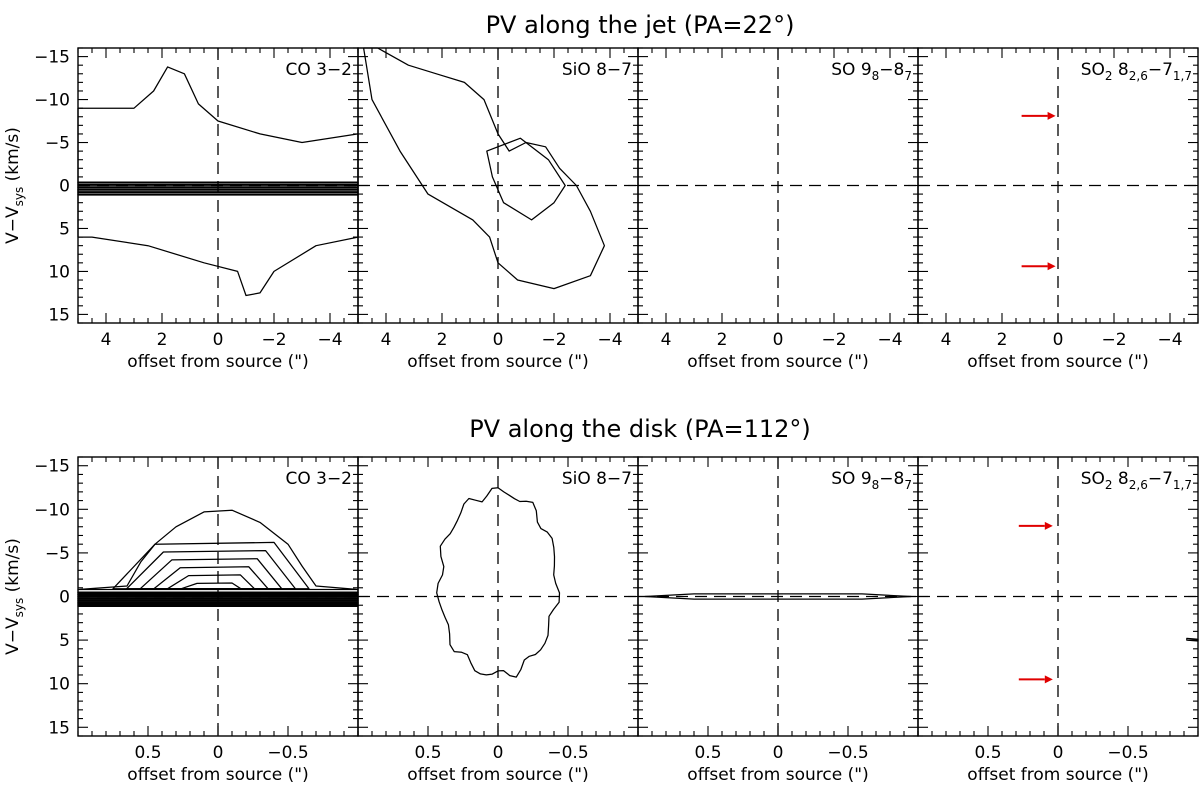 The image size is (1200, 792). I want to click on panel-0-1: 4 2 0 −2 −4 offset from source (") SiO 8−7, so click(498, 209).